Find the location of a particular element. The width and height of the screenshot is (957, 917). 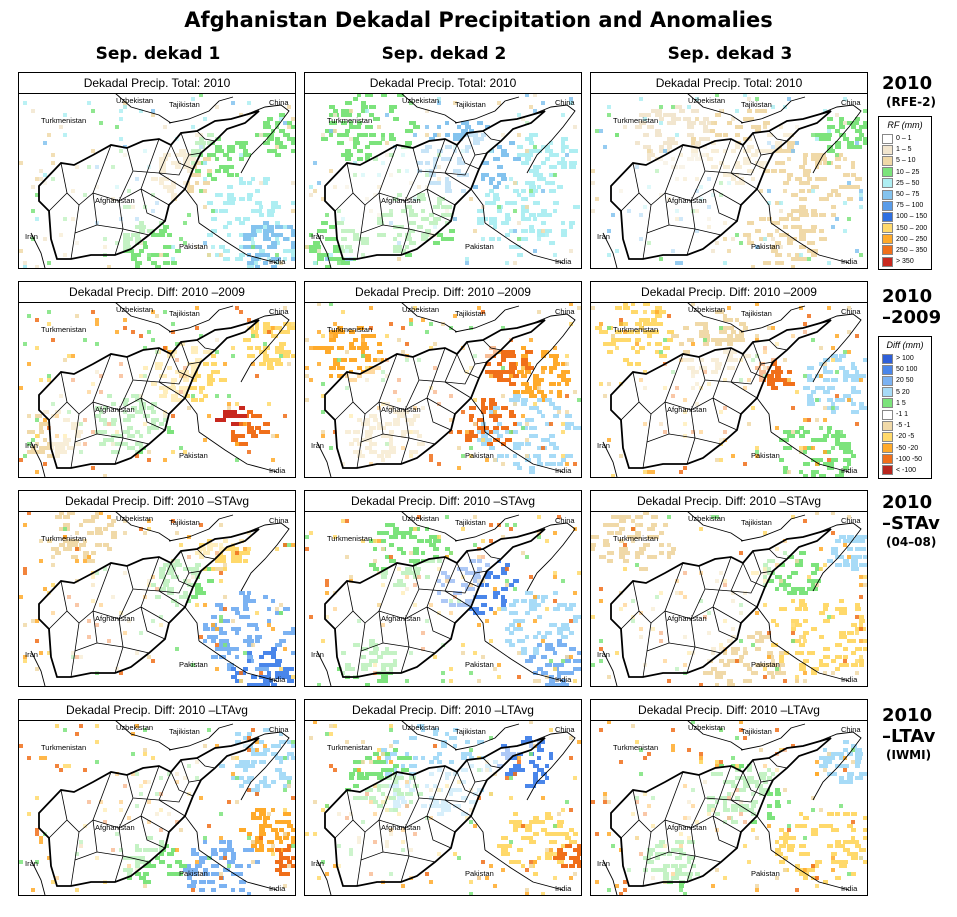

legend-label: -5 -1 is located at coordinates (903, 426).